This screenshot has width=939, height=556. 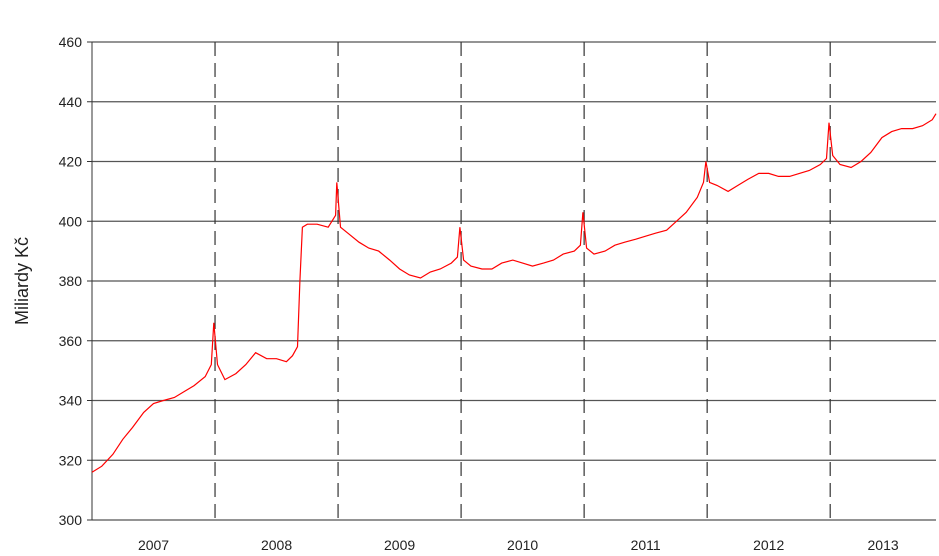 What do you see at coordinates (399, 545) in the screenshot?
I see `xtick-label: 2009` at bounding box center [399, 545].